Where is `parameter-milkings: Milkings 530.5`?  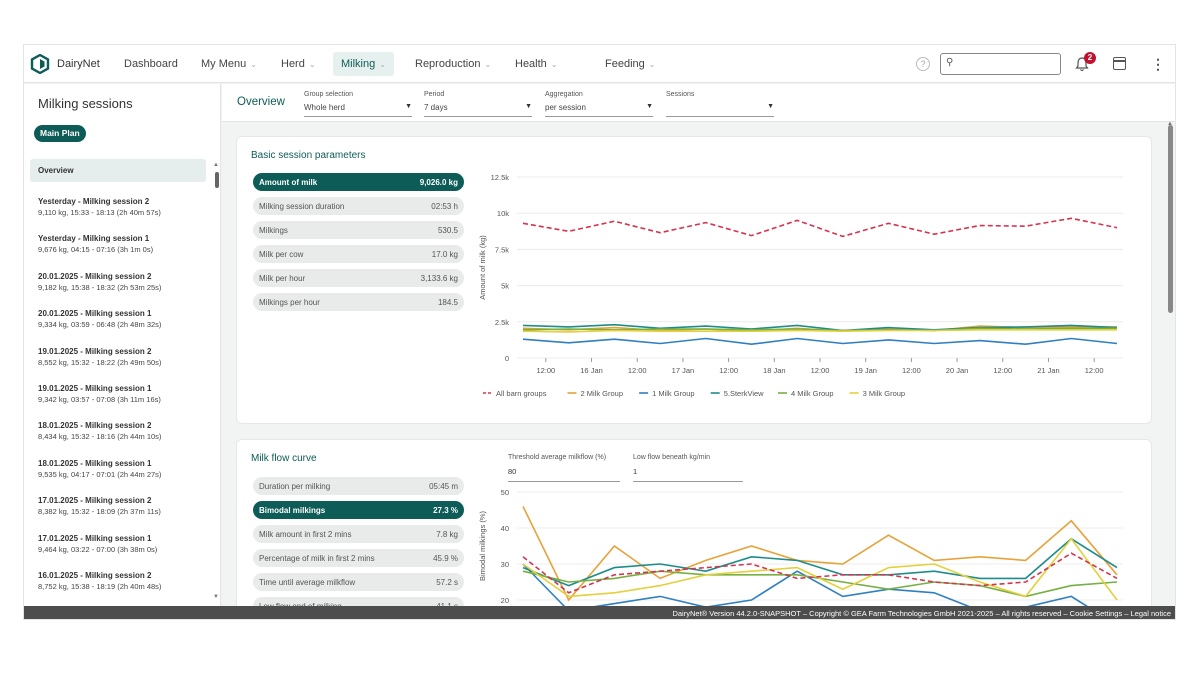 parameter-milkings: Milkings 530.5 is located at coordinates (358, 230).